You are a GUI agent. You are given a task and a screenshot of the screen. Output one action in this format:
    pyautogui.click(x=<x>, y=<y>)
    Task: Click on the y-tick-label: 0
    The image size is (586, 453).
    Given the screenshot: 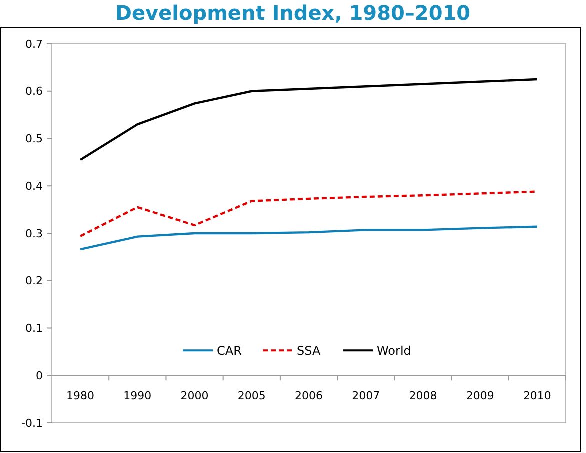 What is the action you would take?
    pyautogui.click(x=39, y=375)
    